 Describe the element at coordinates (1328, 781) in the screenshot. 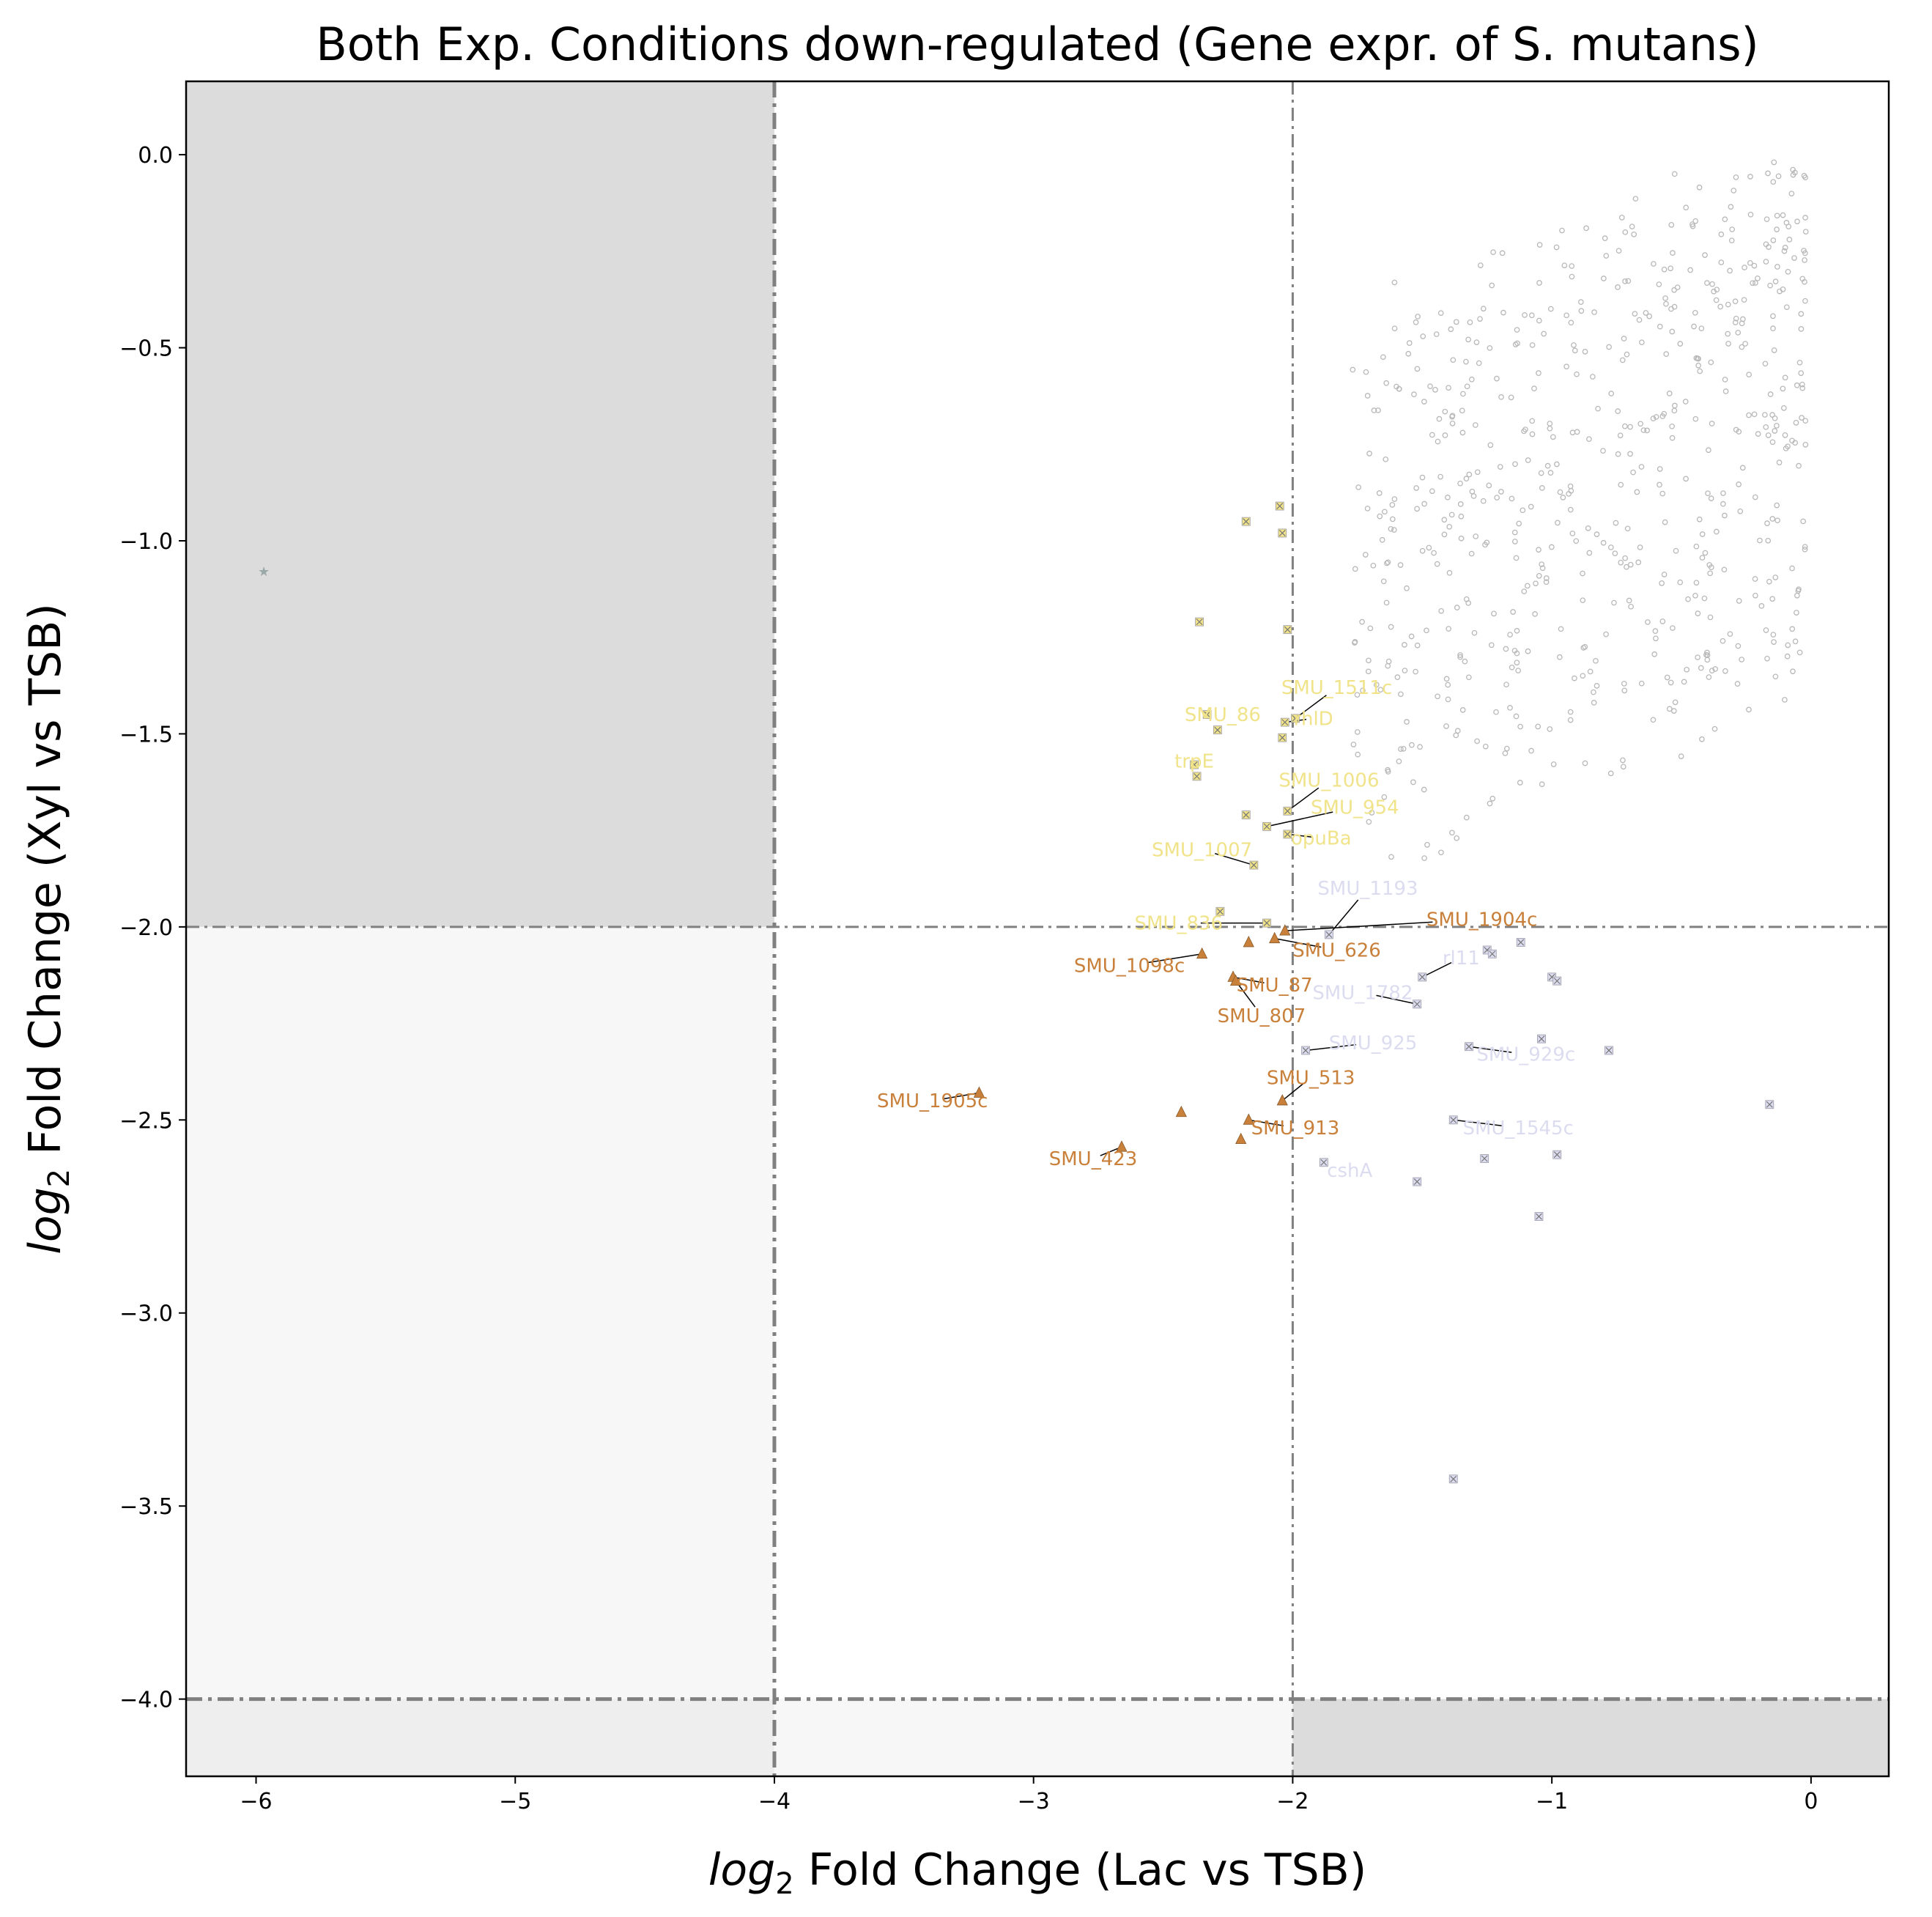

I see `point-label: SMU_1006` at that location.